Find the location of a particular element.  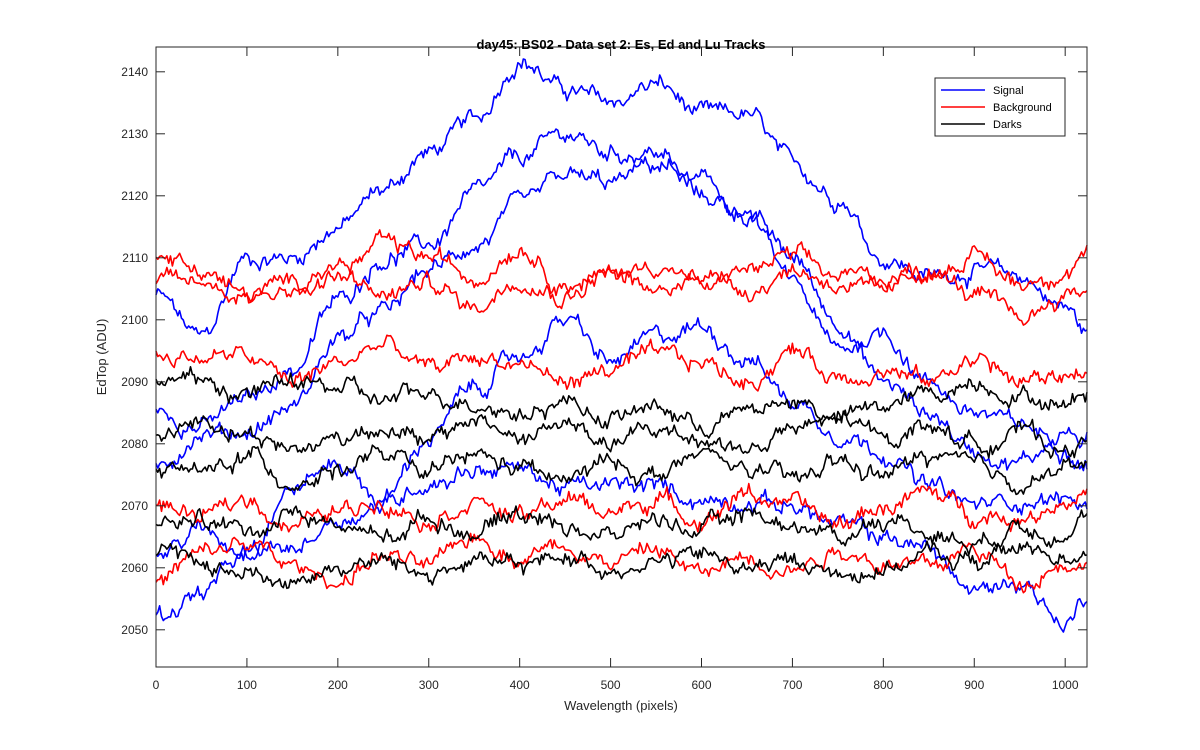

y-tick-label-2080: 2080 is located at coordinates (134, 444).